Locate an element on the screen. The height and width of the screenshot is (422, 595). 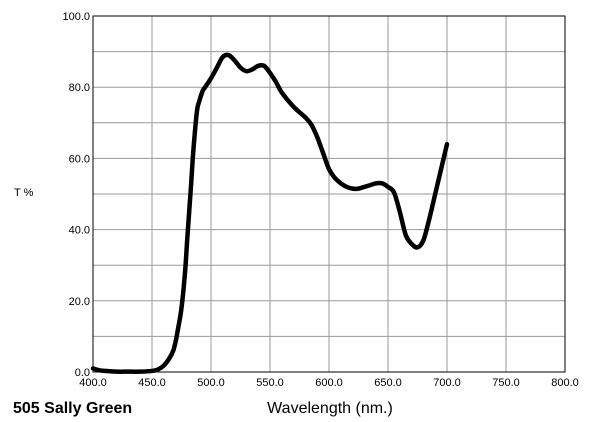
x-tick-label: 800.0 is located at coordinates (565, 383).